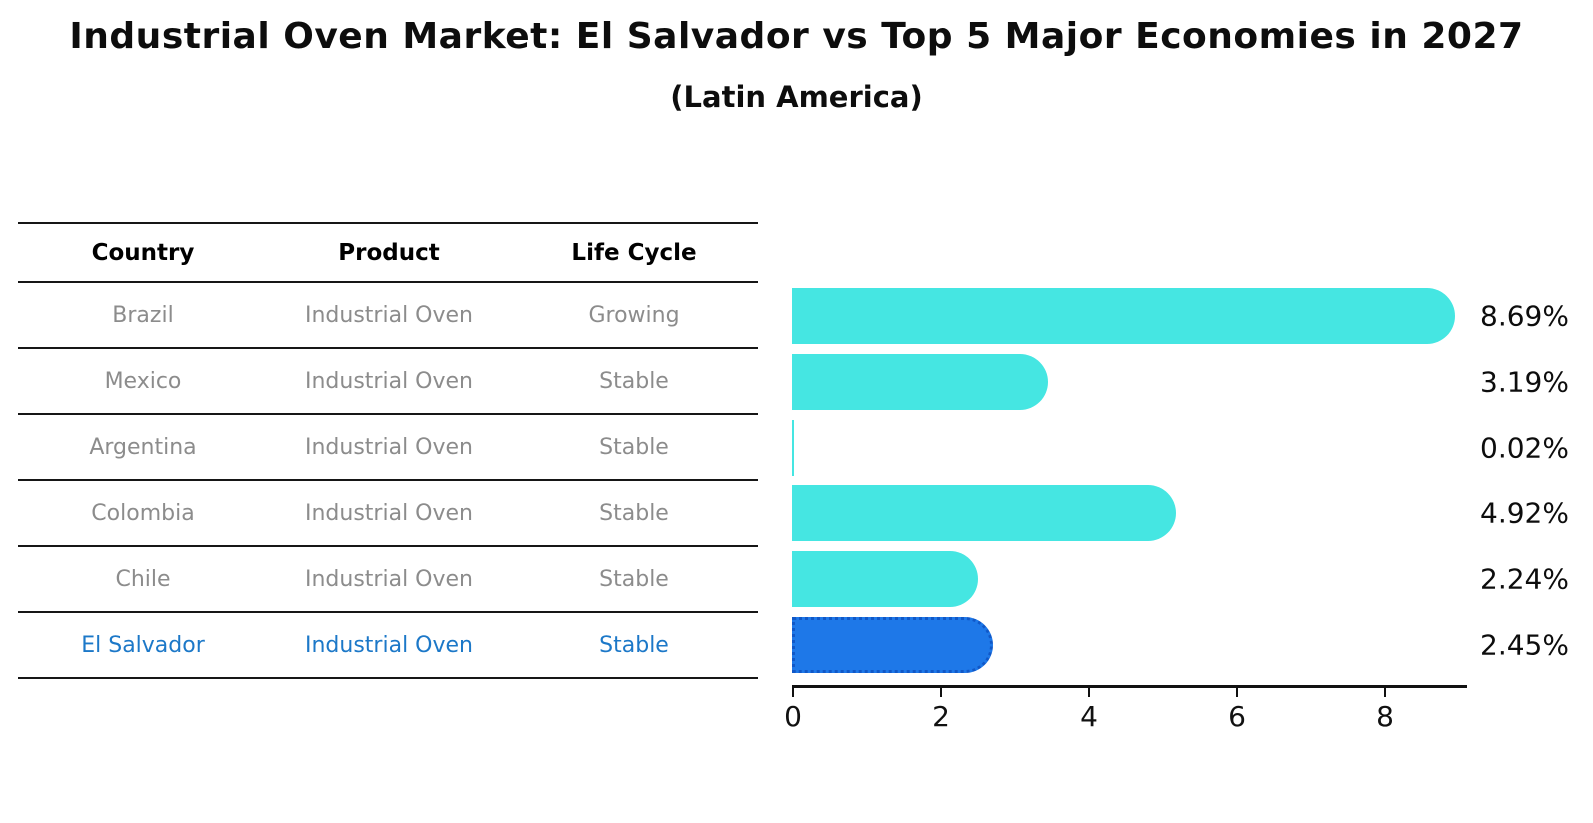 This screenshot has height=823, width=1593. What do you see at coordinates (1524, 448) in the screenshot?
I see `bar-value-label: 0.02%` at bounding box center [1524, 448].